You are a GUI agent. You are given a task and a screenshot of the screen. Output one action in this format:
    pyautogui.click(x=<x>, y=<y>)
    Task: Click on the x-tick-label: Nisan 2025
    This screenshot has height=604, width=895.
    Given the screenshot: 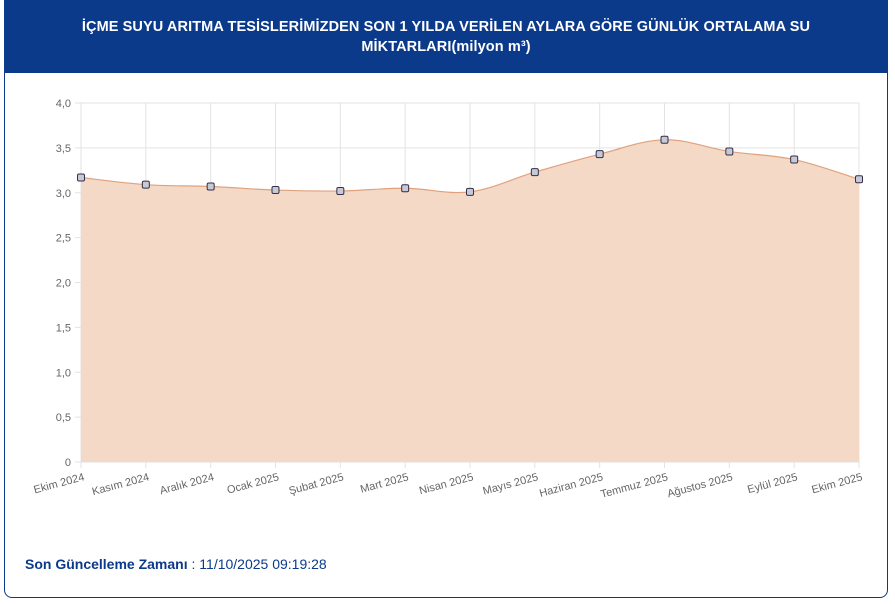 What is the action you would take?
    pyautogui.click(x=446, y=484)
    